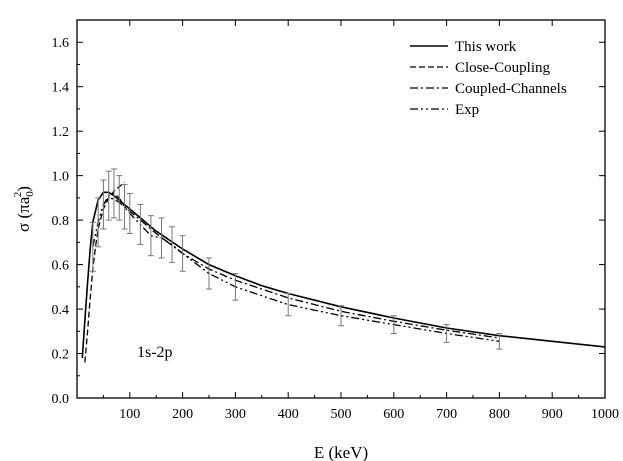 The image size is (623, 461). I want to click on y-axis-title-sup: 2, so click(18, 195).